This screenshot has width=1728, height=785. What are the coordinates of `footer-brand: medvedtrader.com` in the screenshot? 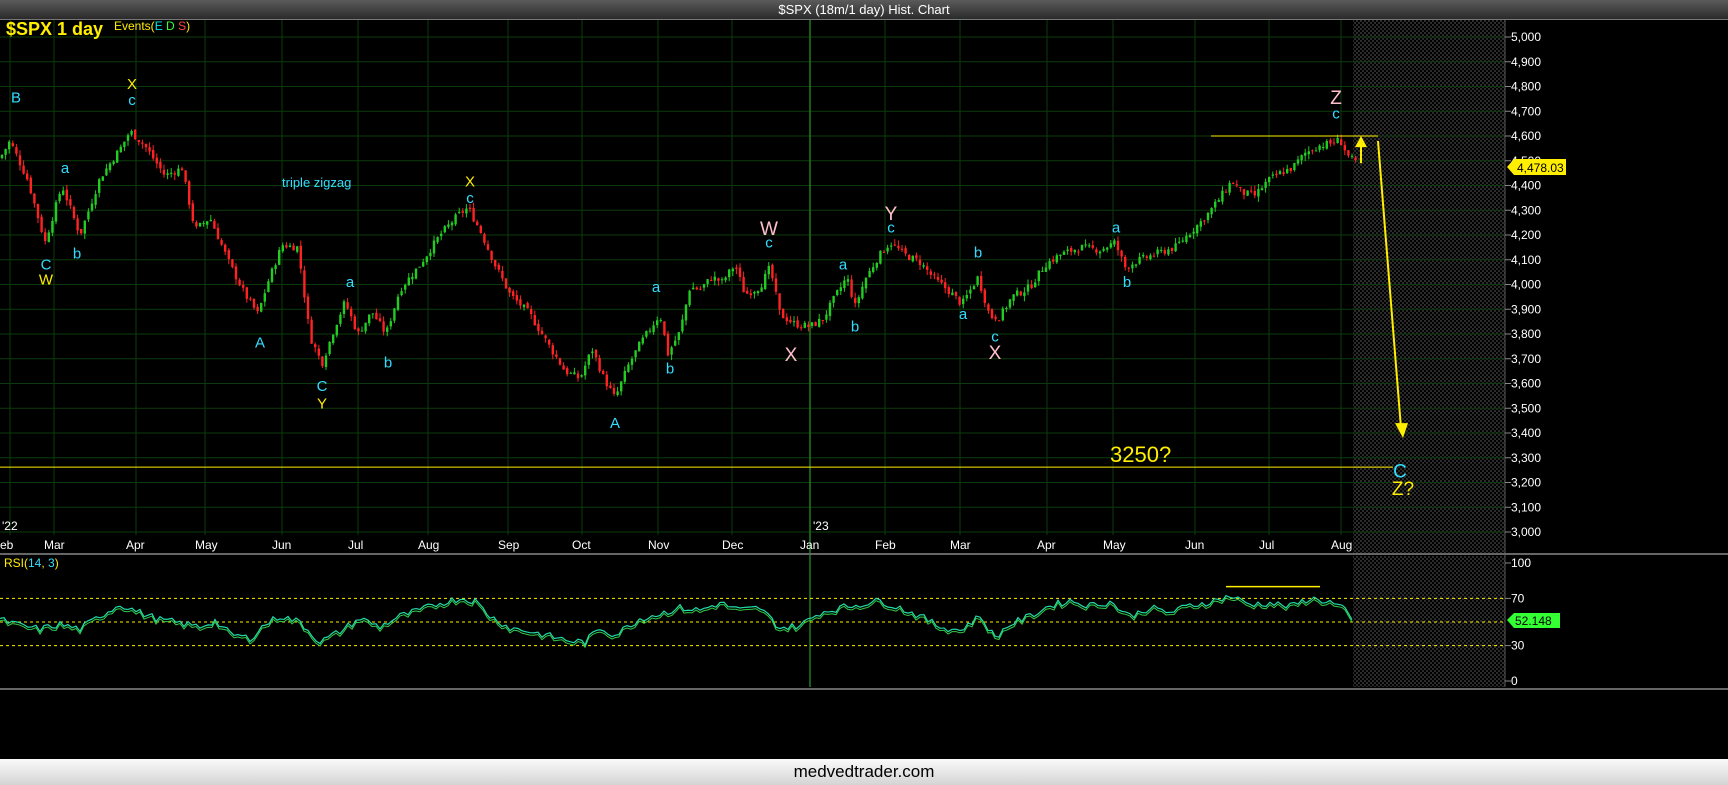 It's located at (864, 772).